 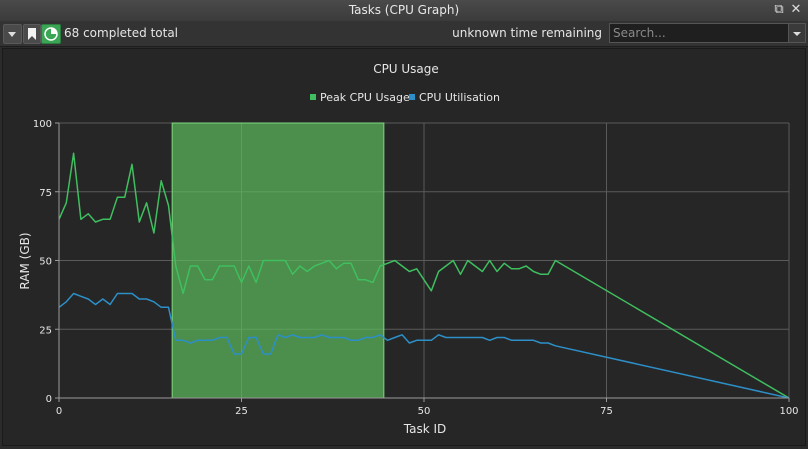 I want to click on x-tick-label: 100, so click(x=788, y=411).